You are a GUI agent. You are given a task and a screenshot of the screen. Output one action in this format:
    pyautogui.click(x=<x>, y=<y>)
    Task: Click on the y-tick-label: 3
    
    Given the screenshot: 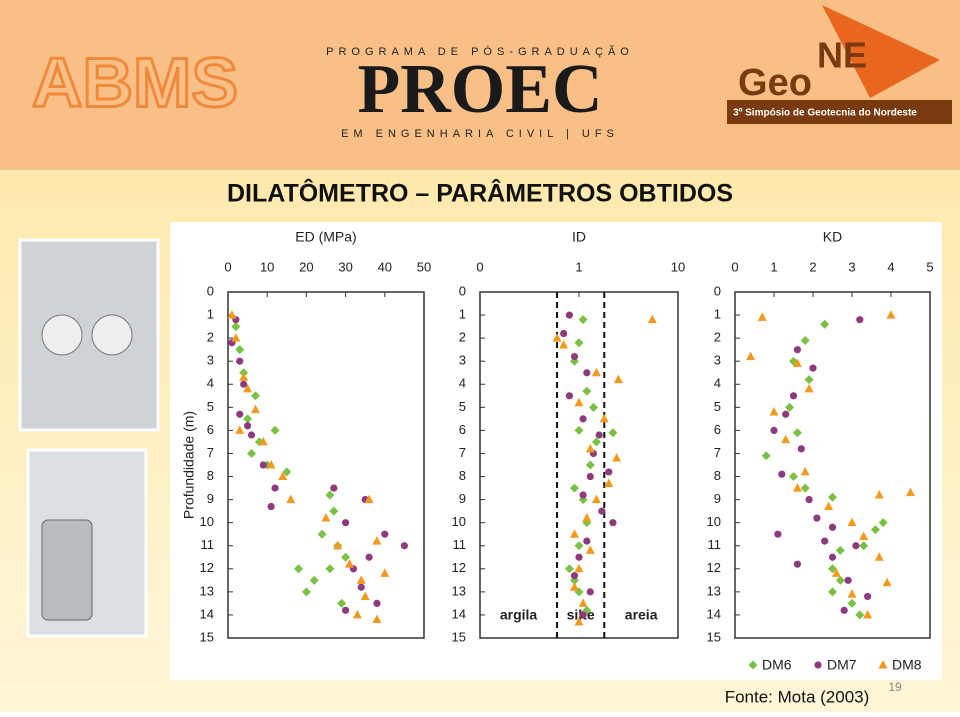 What is the action you would take?
    pyautogui.click(x=210, y=360)
    